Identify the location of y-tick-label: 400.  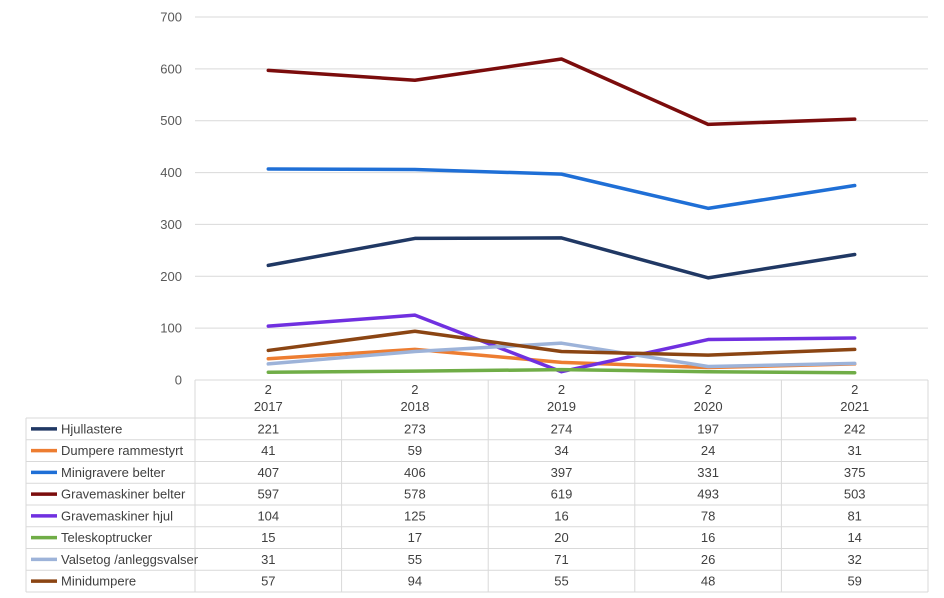
(171, 172).